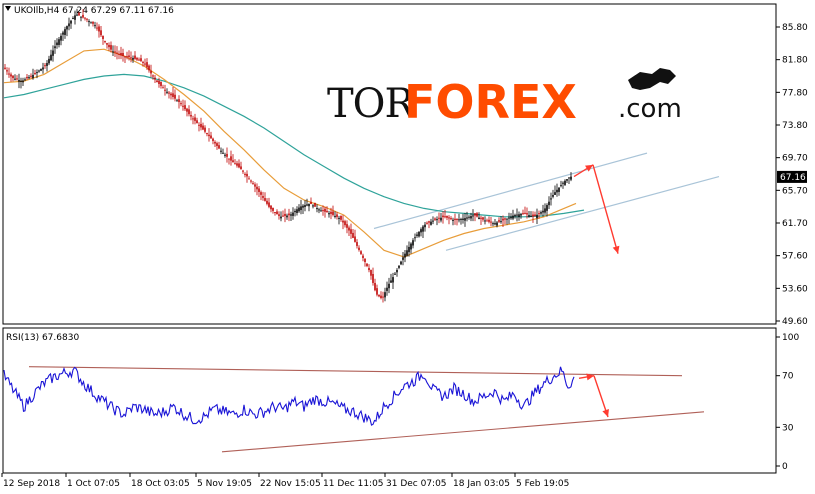 The image size is (815, 494). Describe the element at coordinates (582, 213) in the screenshot. I see `channel-lower-line` at that location.